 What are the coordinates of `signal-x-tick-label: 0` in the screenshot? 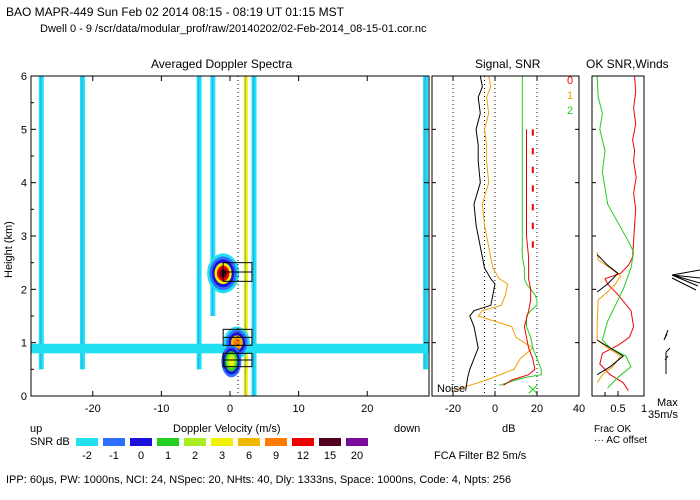 It's located at (495, 409).